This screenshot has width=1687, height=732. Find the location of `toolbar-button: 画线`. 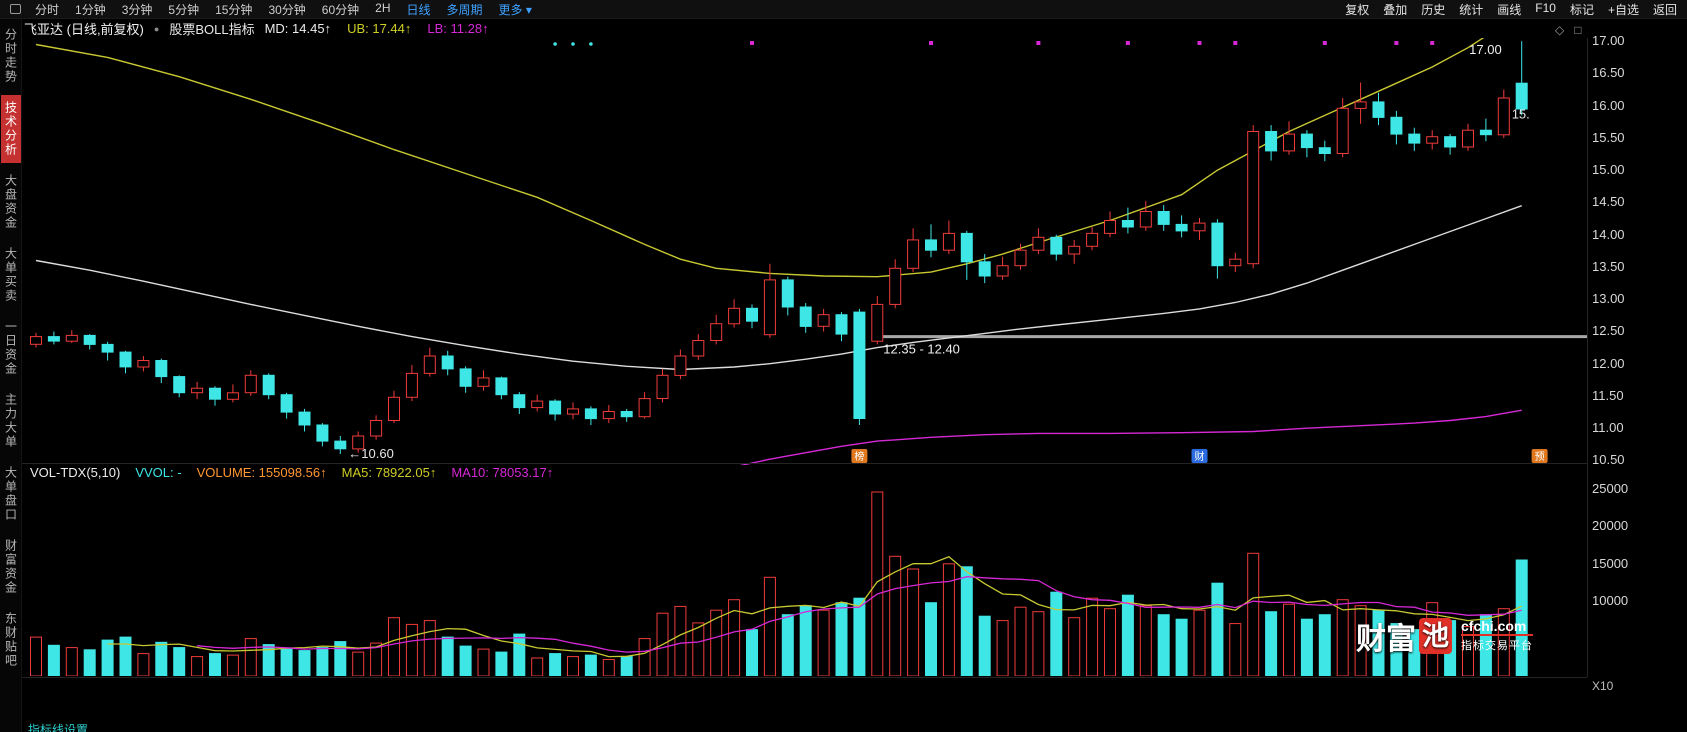

toolbar-button: 画线 is located at coordinates (1509, 9).